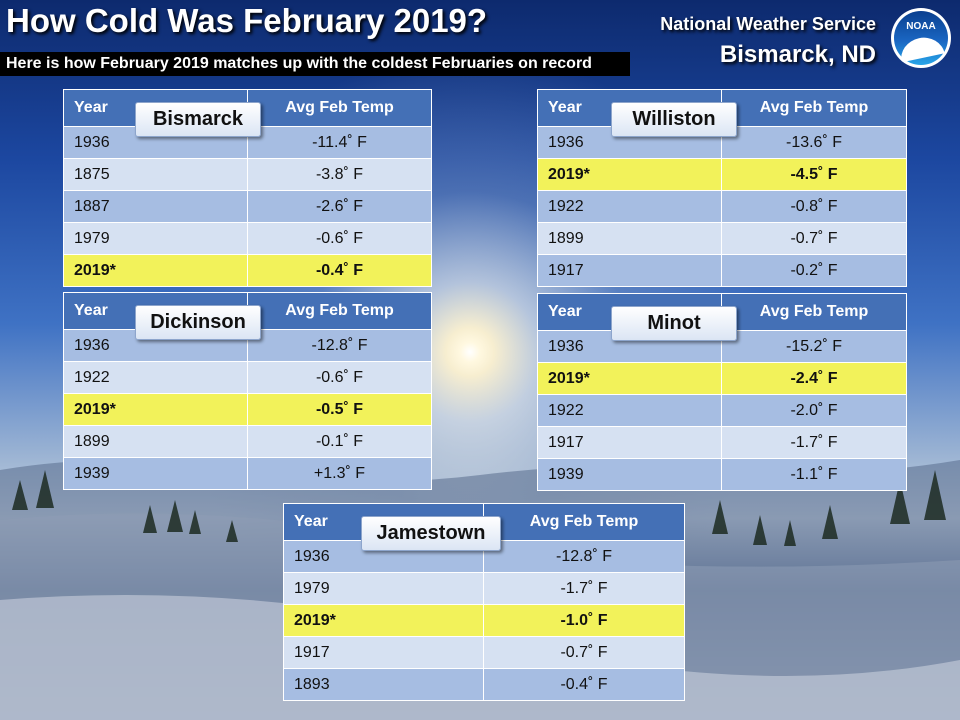  I want to click on page-title: How Cold Was February 2019?, so click(247, 20).